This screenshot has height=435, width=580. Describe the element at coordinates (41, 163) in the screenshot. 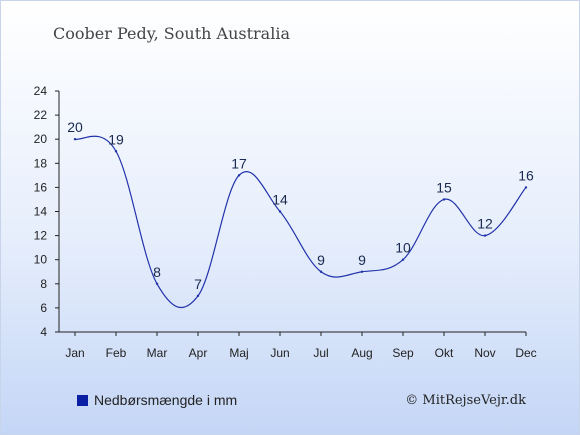

I see `y-tick-label: 18` at that location.